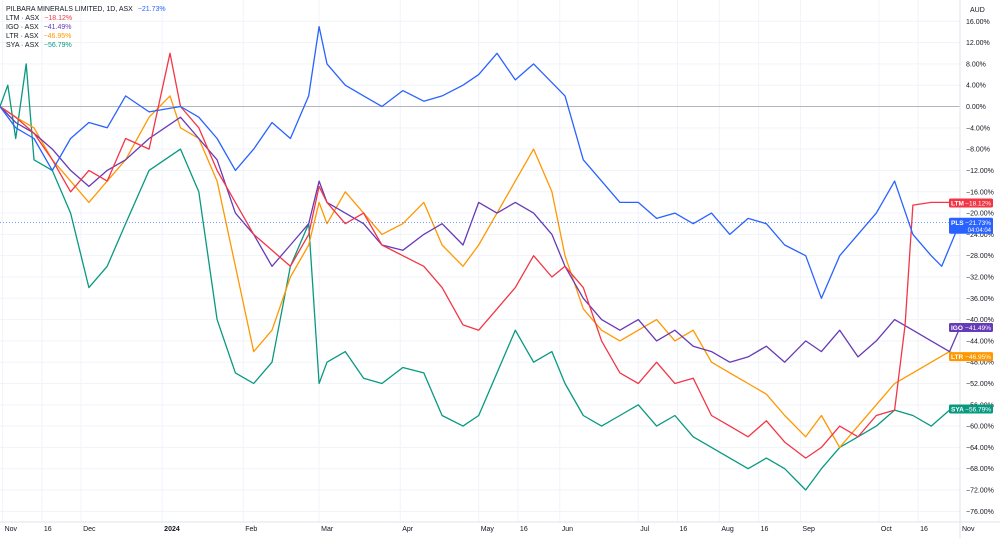 The image size is (1000, 538). I want to click on y-tick-label: −68.00%, so click(980, 469).